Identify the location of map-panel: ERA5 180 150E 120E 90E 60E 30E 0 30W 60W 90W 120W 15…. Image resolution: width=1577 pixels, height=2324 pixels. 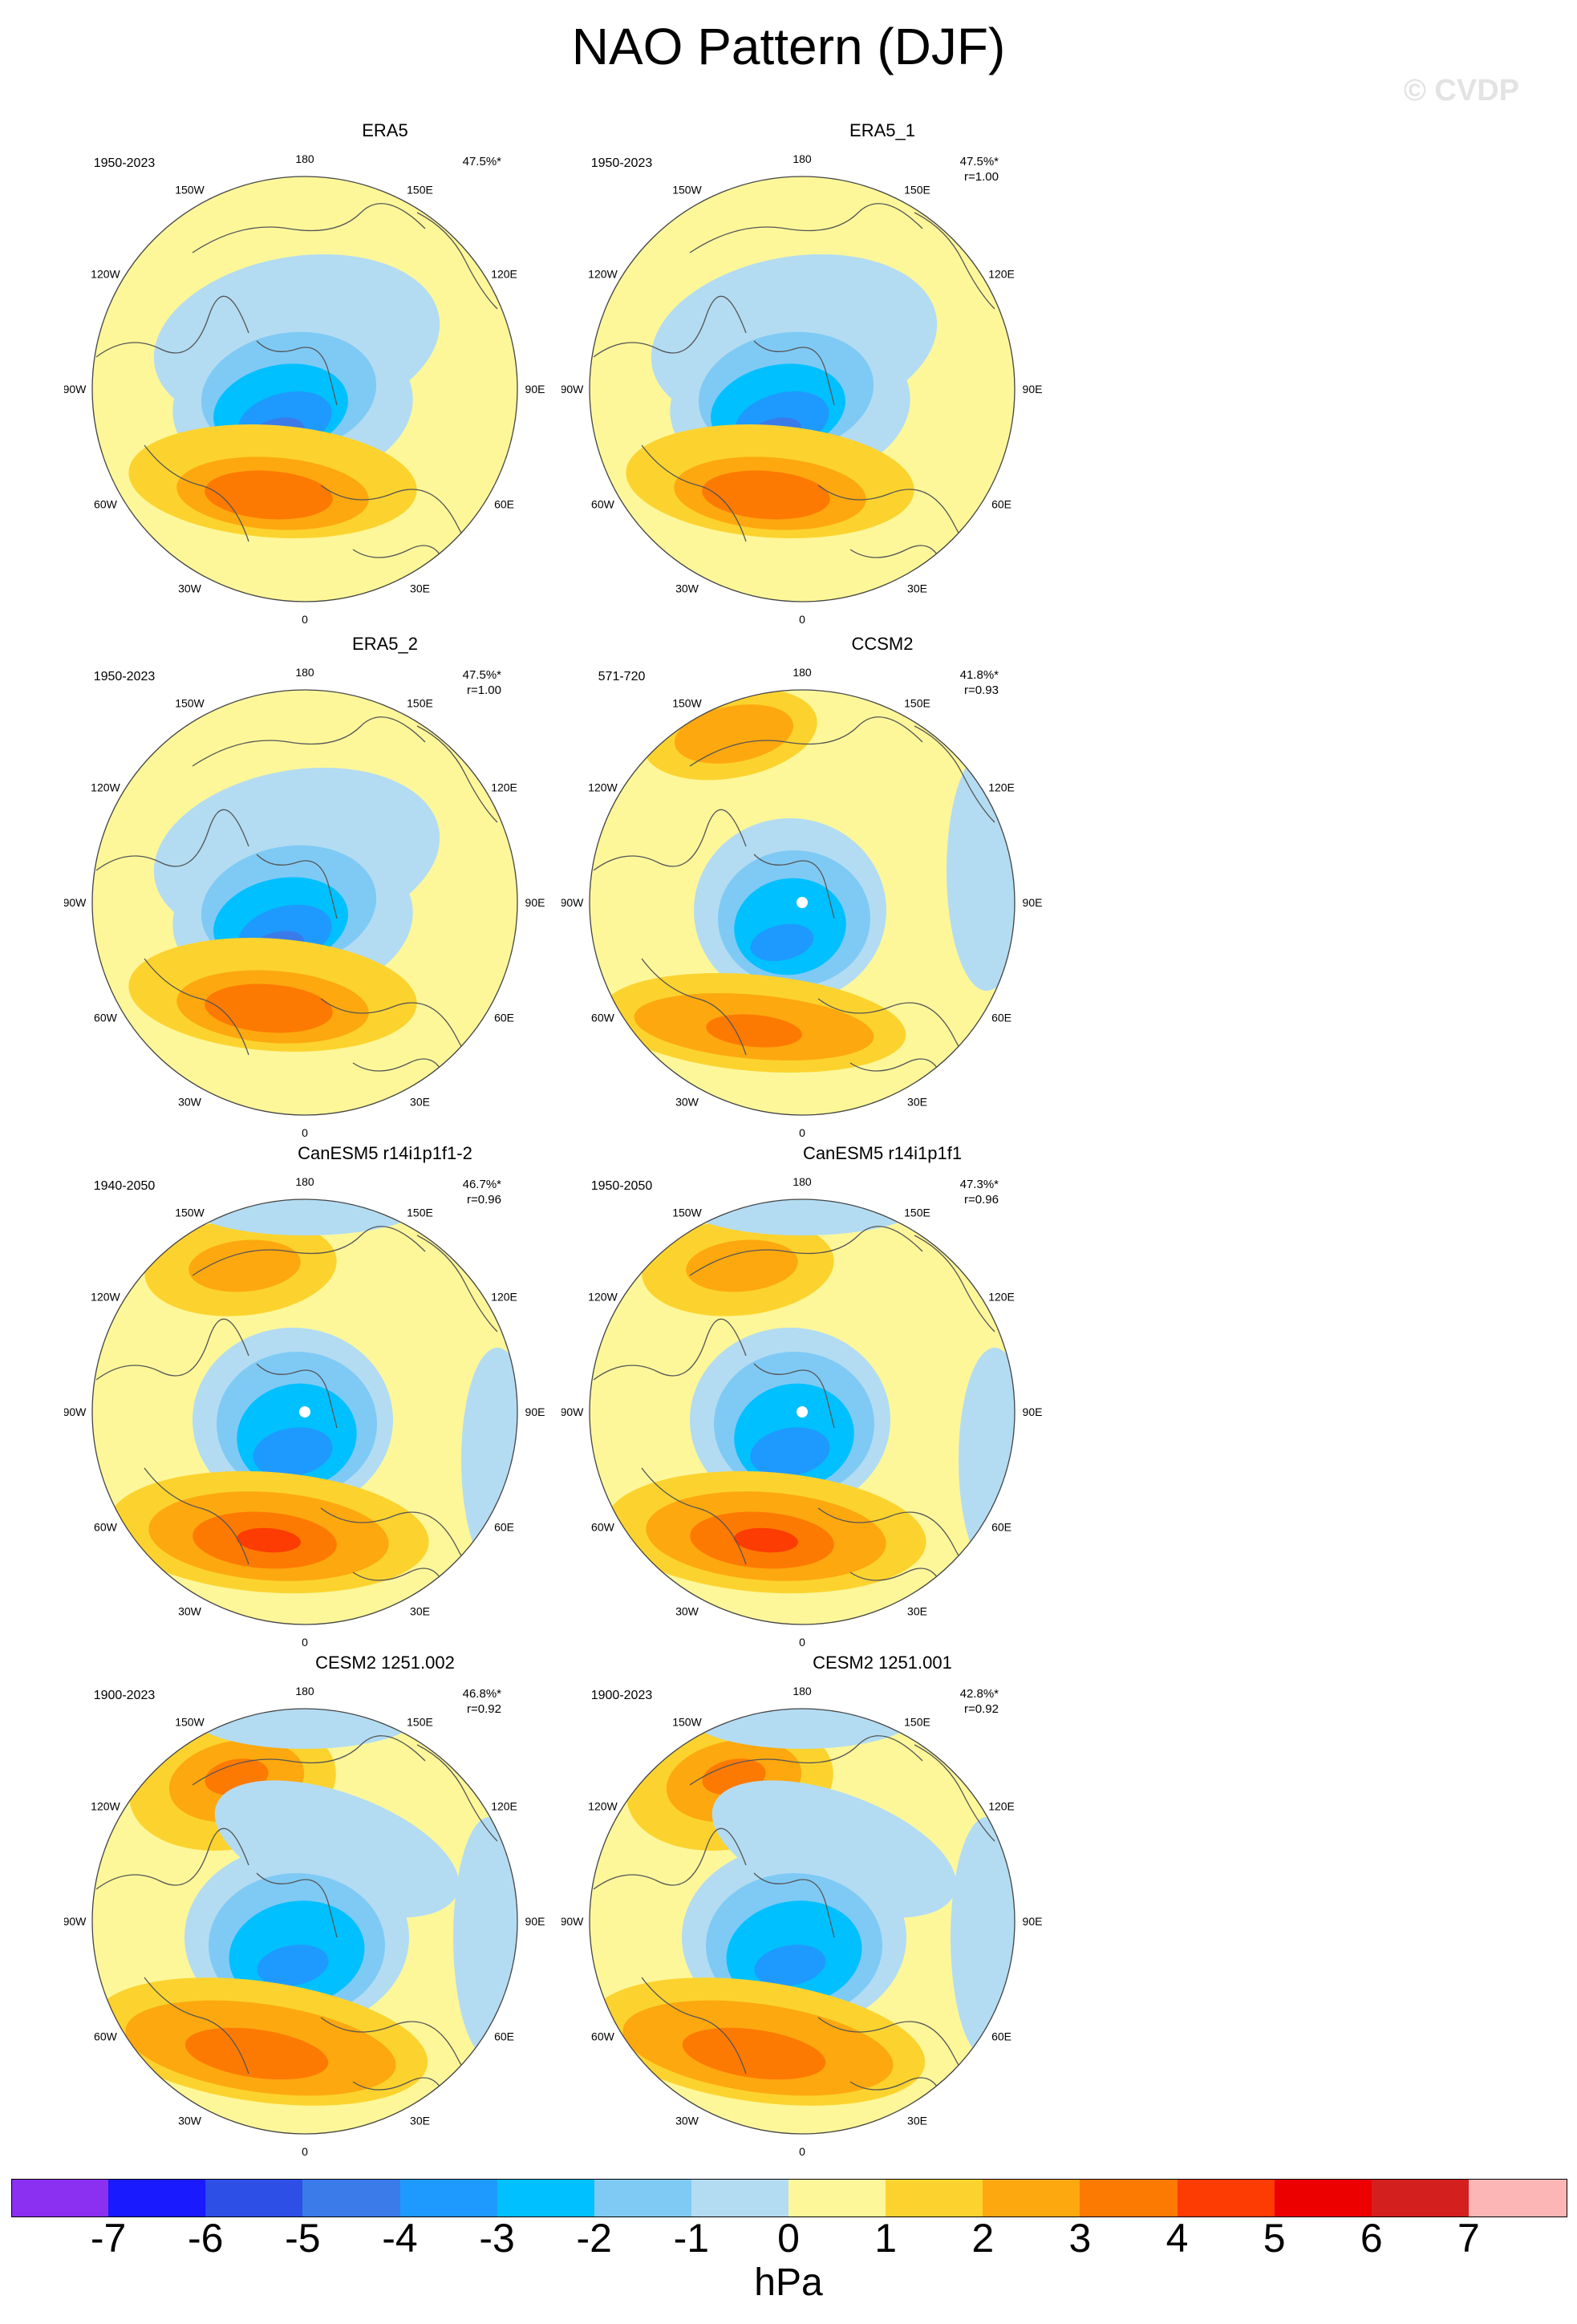
(385, 373).